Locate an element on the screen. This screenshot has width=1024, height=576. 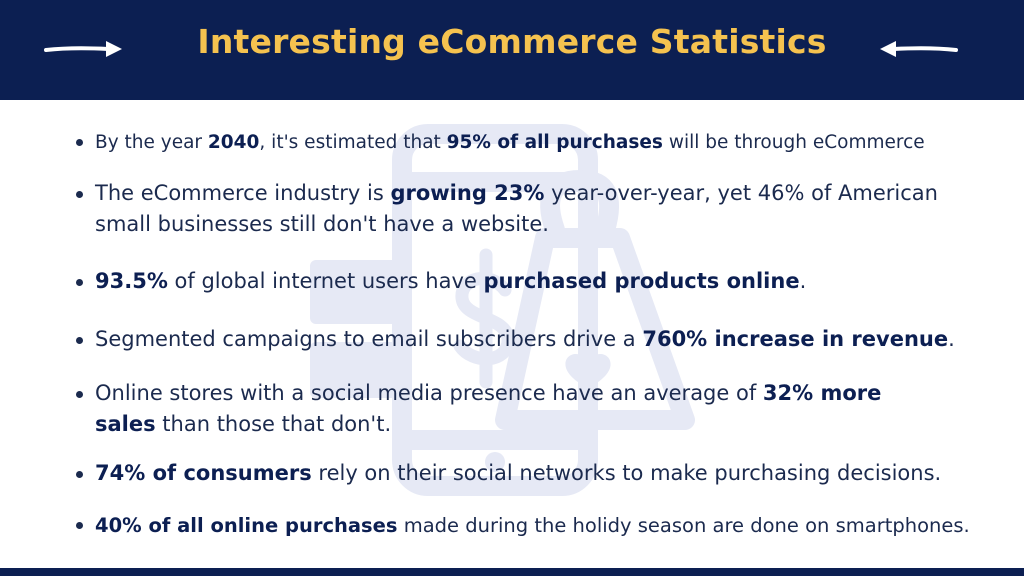
stat-highlight: 40% of all online purchases is located at coordinates (246, 525).